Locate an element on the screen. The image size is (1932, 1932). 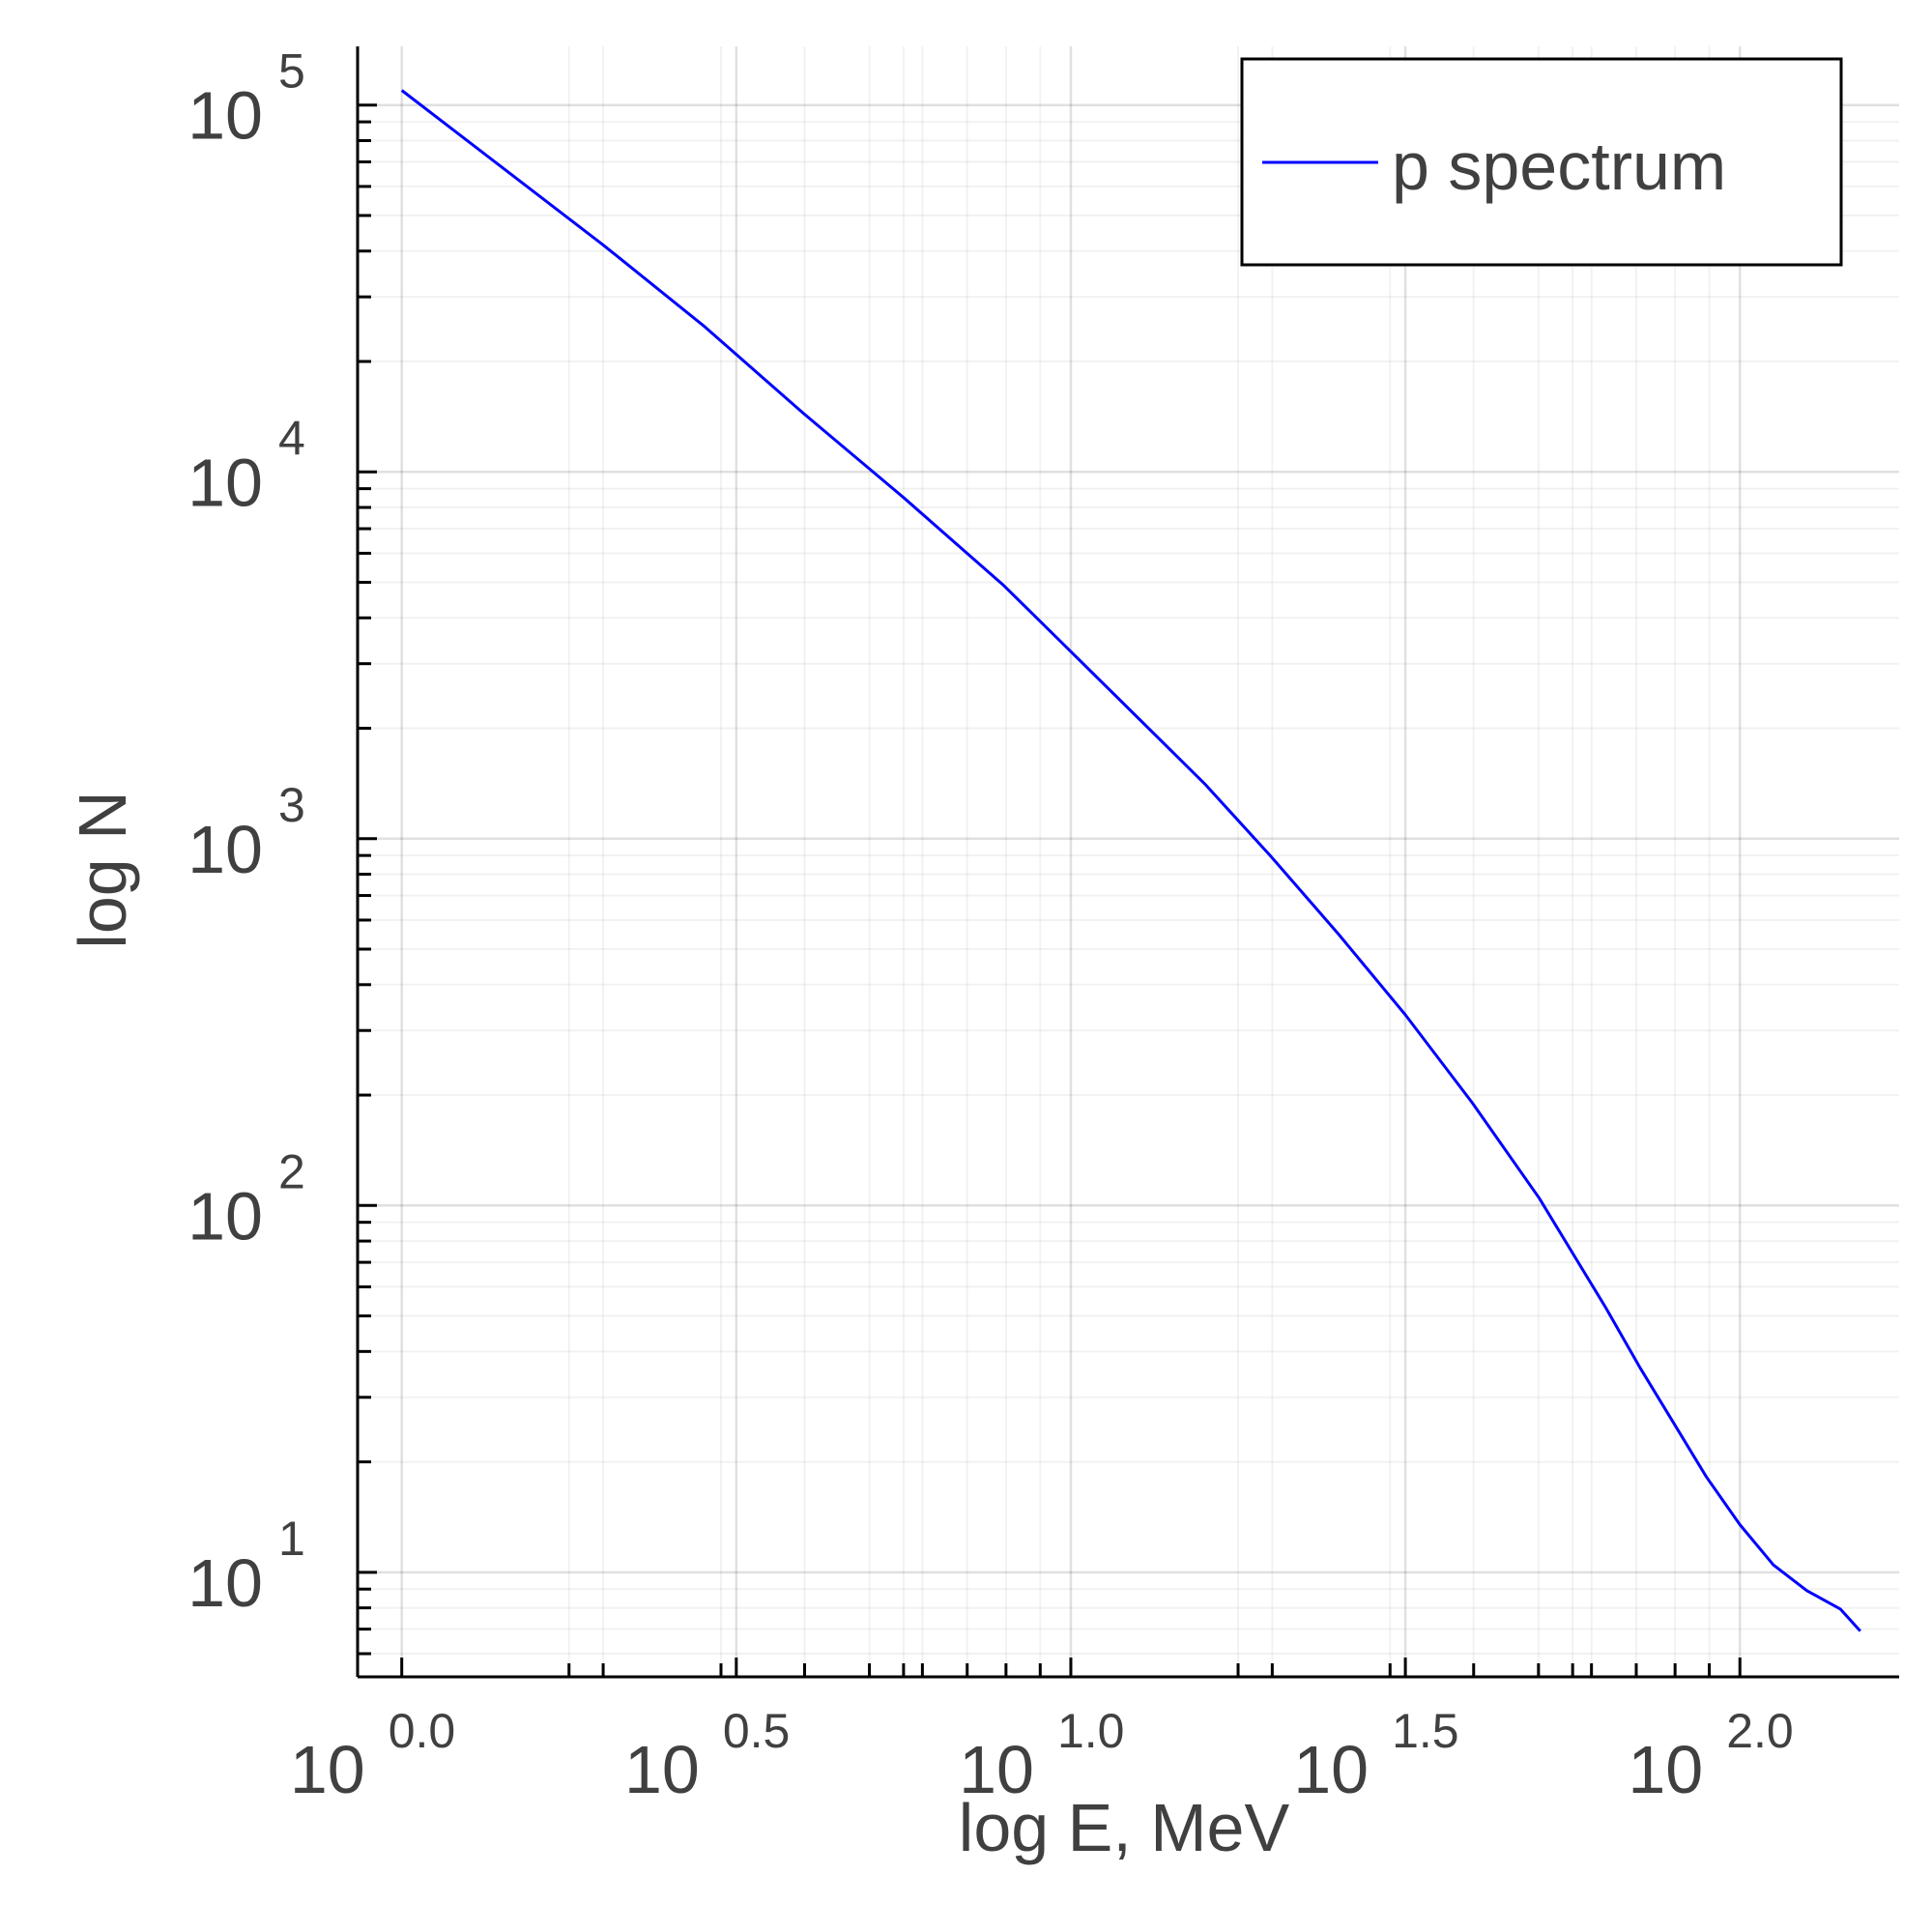
legend: p spectrum is located at coordinates (1541, 162).